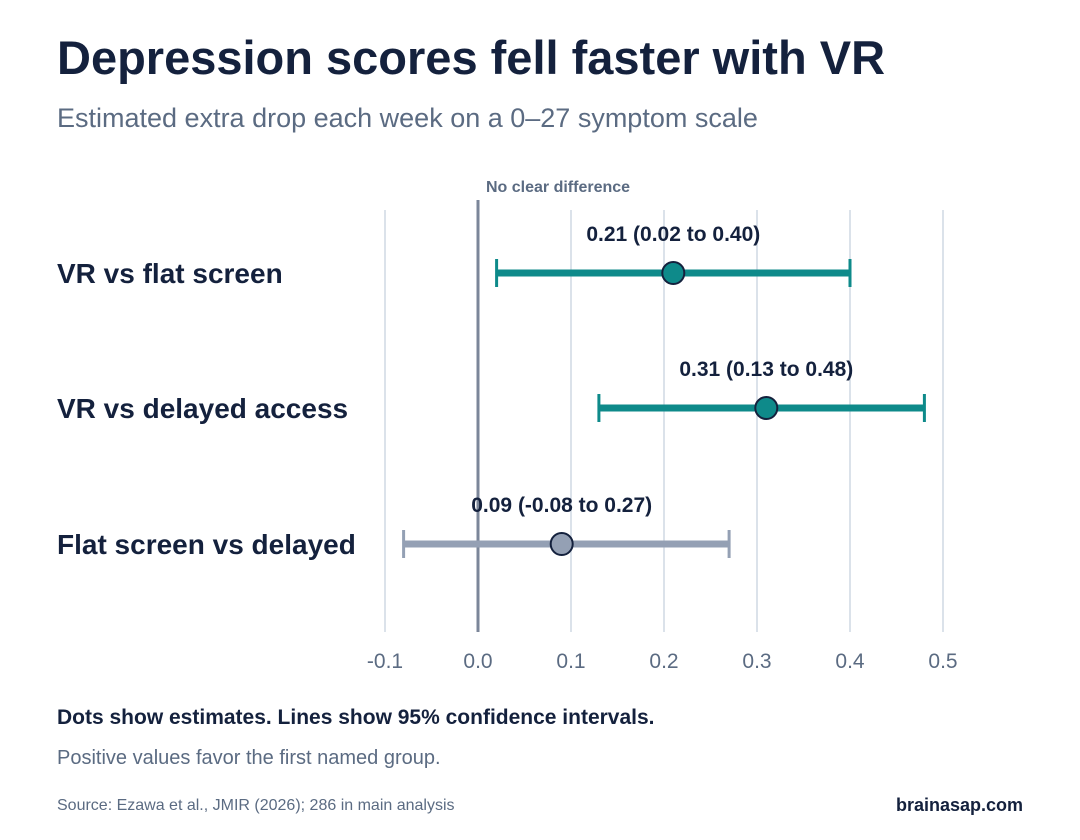  I want to click on x-tick-label: 0.2, so click(663, 661).